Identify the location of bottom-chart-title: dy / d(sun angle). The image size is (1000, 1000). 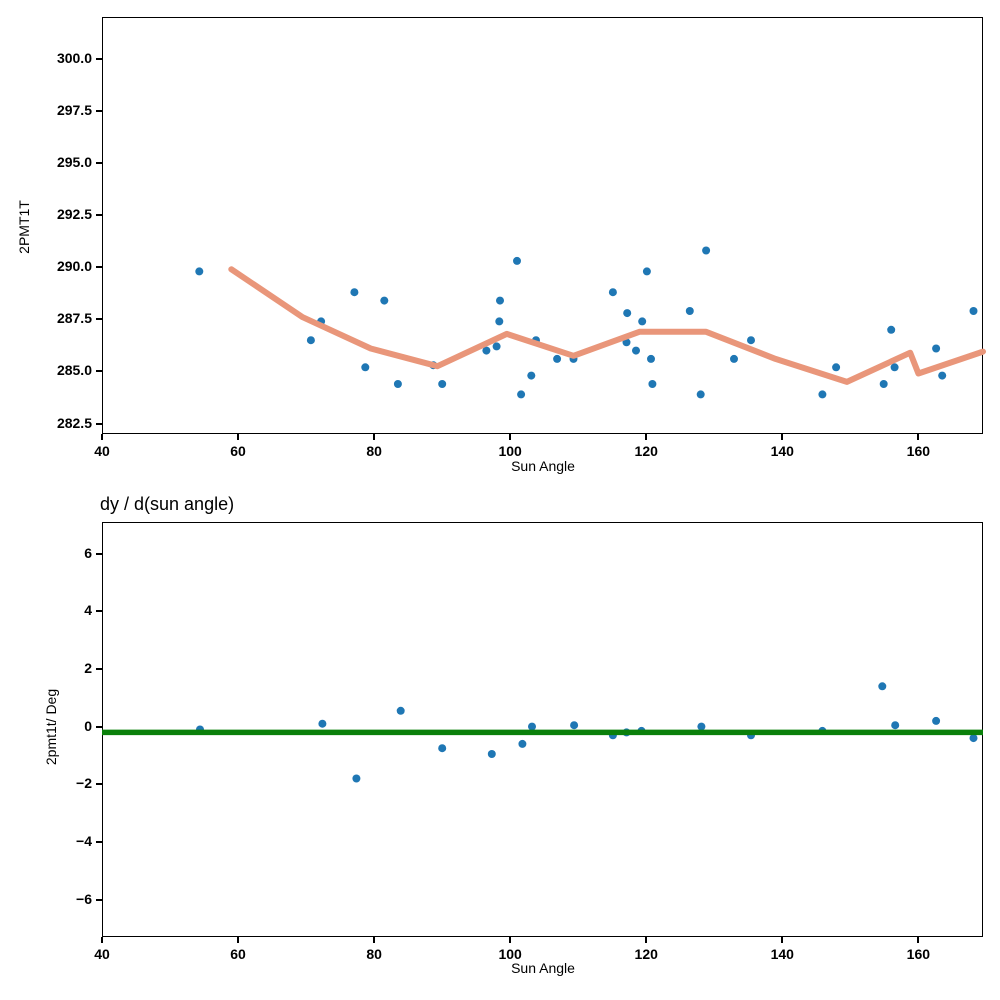
(167, 504).